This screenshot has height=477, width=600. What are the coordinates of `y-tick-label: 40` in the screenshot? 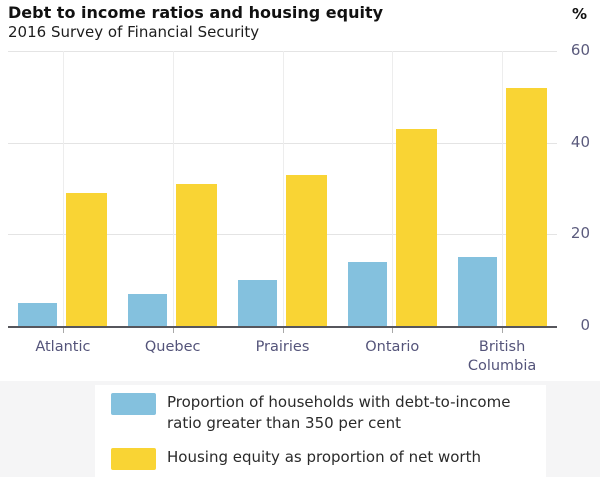 It's located at (580, 141).